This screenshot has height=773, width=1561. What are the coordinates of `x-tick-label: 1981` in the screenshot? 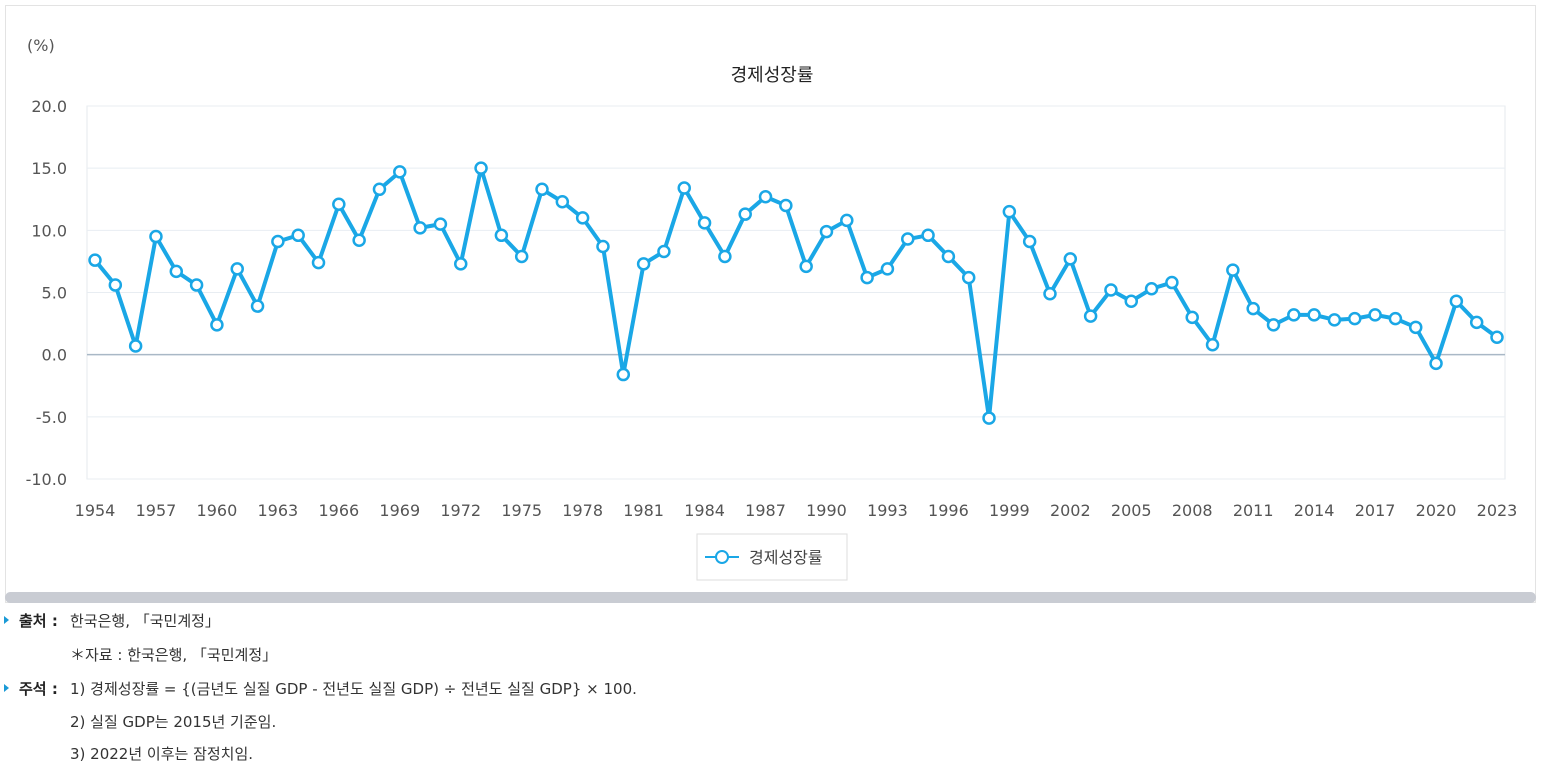 It's located at (643, 510).